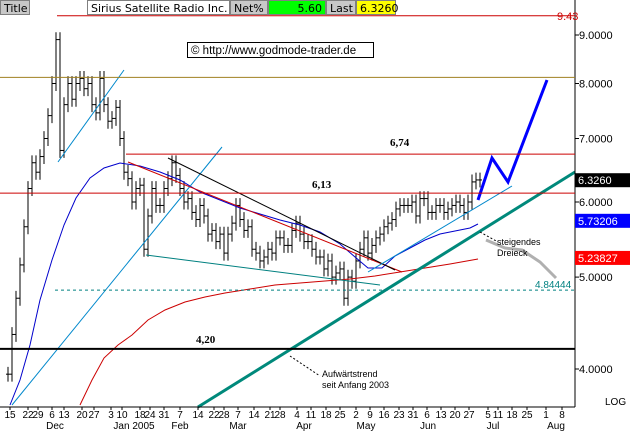  I want to click on x-day-label: 23, so click(399, 415).